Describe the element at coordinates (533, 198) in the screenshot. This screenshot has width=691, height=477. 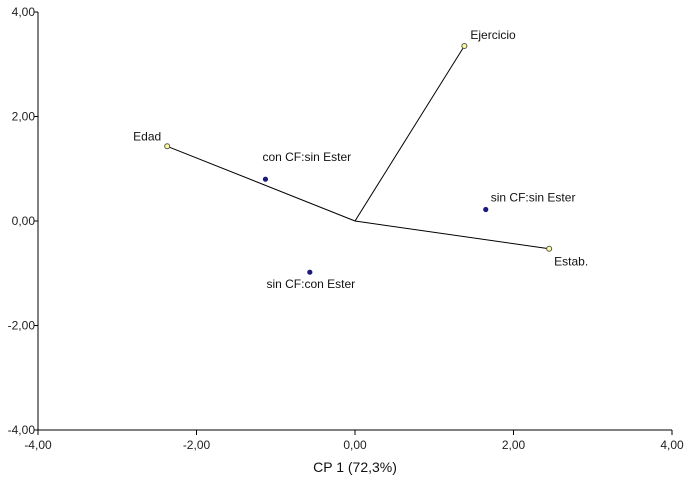
I see `point-label: sin CF:sin Ester` at that location.